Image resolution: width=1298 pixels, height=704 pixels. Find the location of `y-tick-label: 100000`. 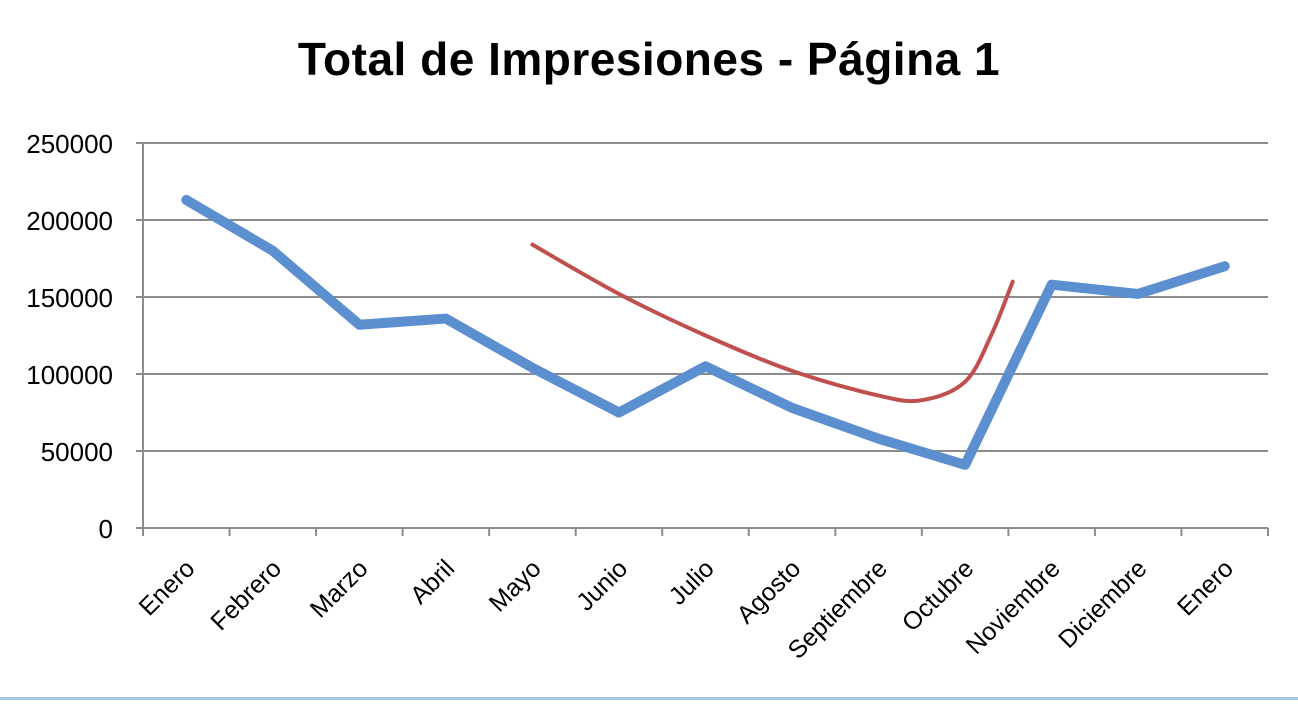

y-tick-label: 100000 is located at coordinates (69, 375).